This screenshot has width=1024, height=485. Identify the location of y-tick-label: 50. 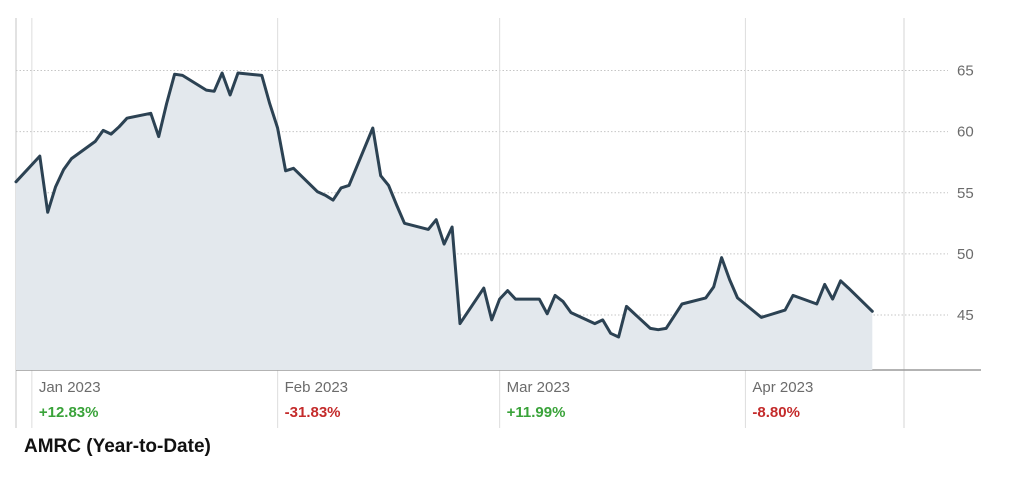
(965, 254).